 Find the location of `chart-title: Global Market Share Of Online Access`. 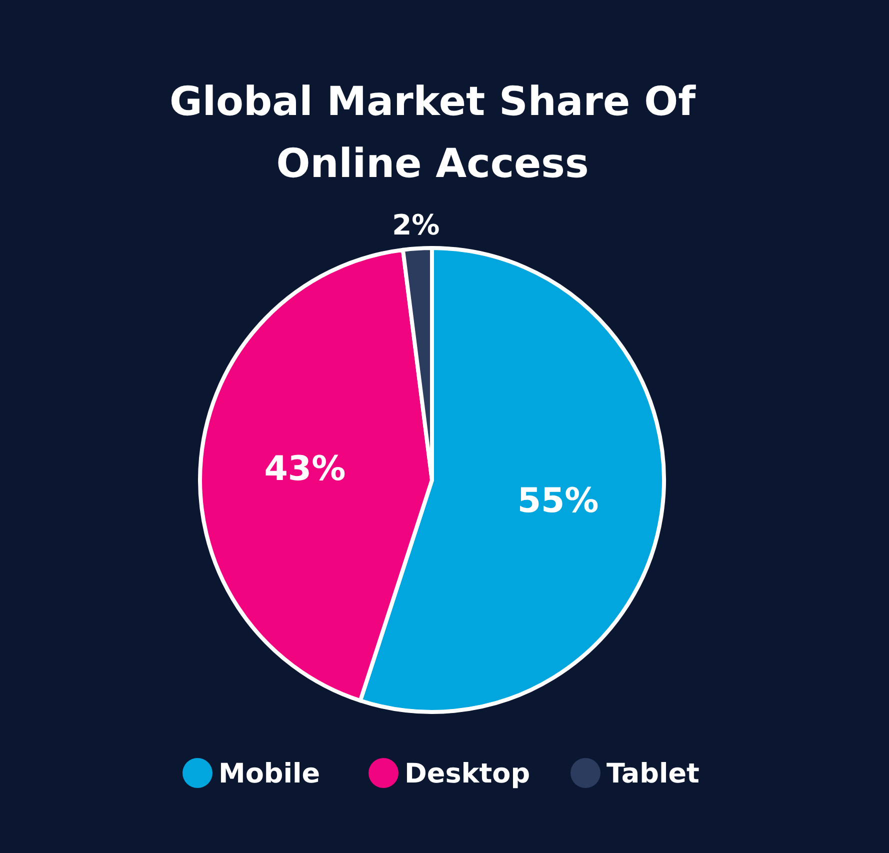

chart-title: Global Market Share Of Online Access is located at coordinates (433, 133).